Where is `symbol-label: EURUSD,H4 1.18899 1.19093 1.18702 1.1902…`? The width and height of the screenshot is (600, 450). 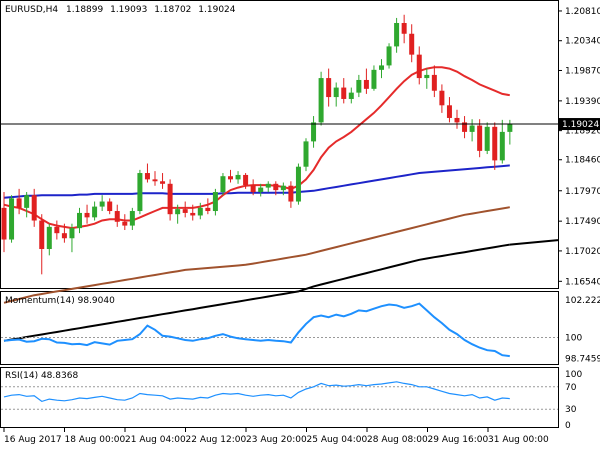
symbol-label: EURUSD,H4 1.18899 1.19093 1.18702 1.1902… is located at coordinates (120, 10).